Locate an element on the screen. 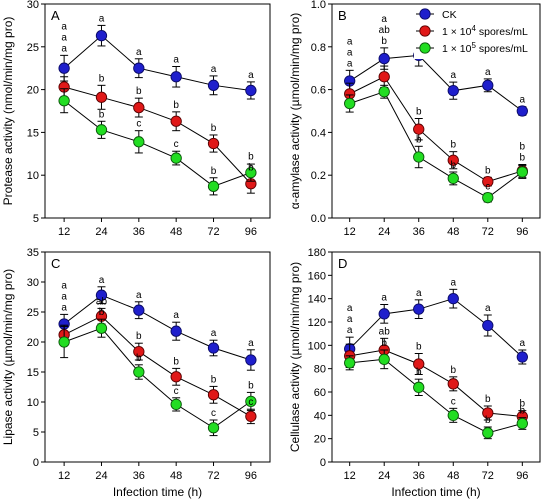 This screenshot has width=550, height=502. legend-label: 1 × 104 spores/mL is located at coordinates (485, 31).